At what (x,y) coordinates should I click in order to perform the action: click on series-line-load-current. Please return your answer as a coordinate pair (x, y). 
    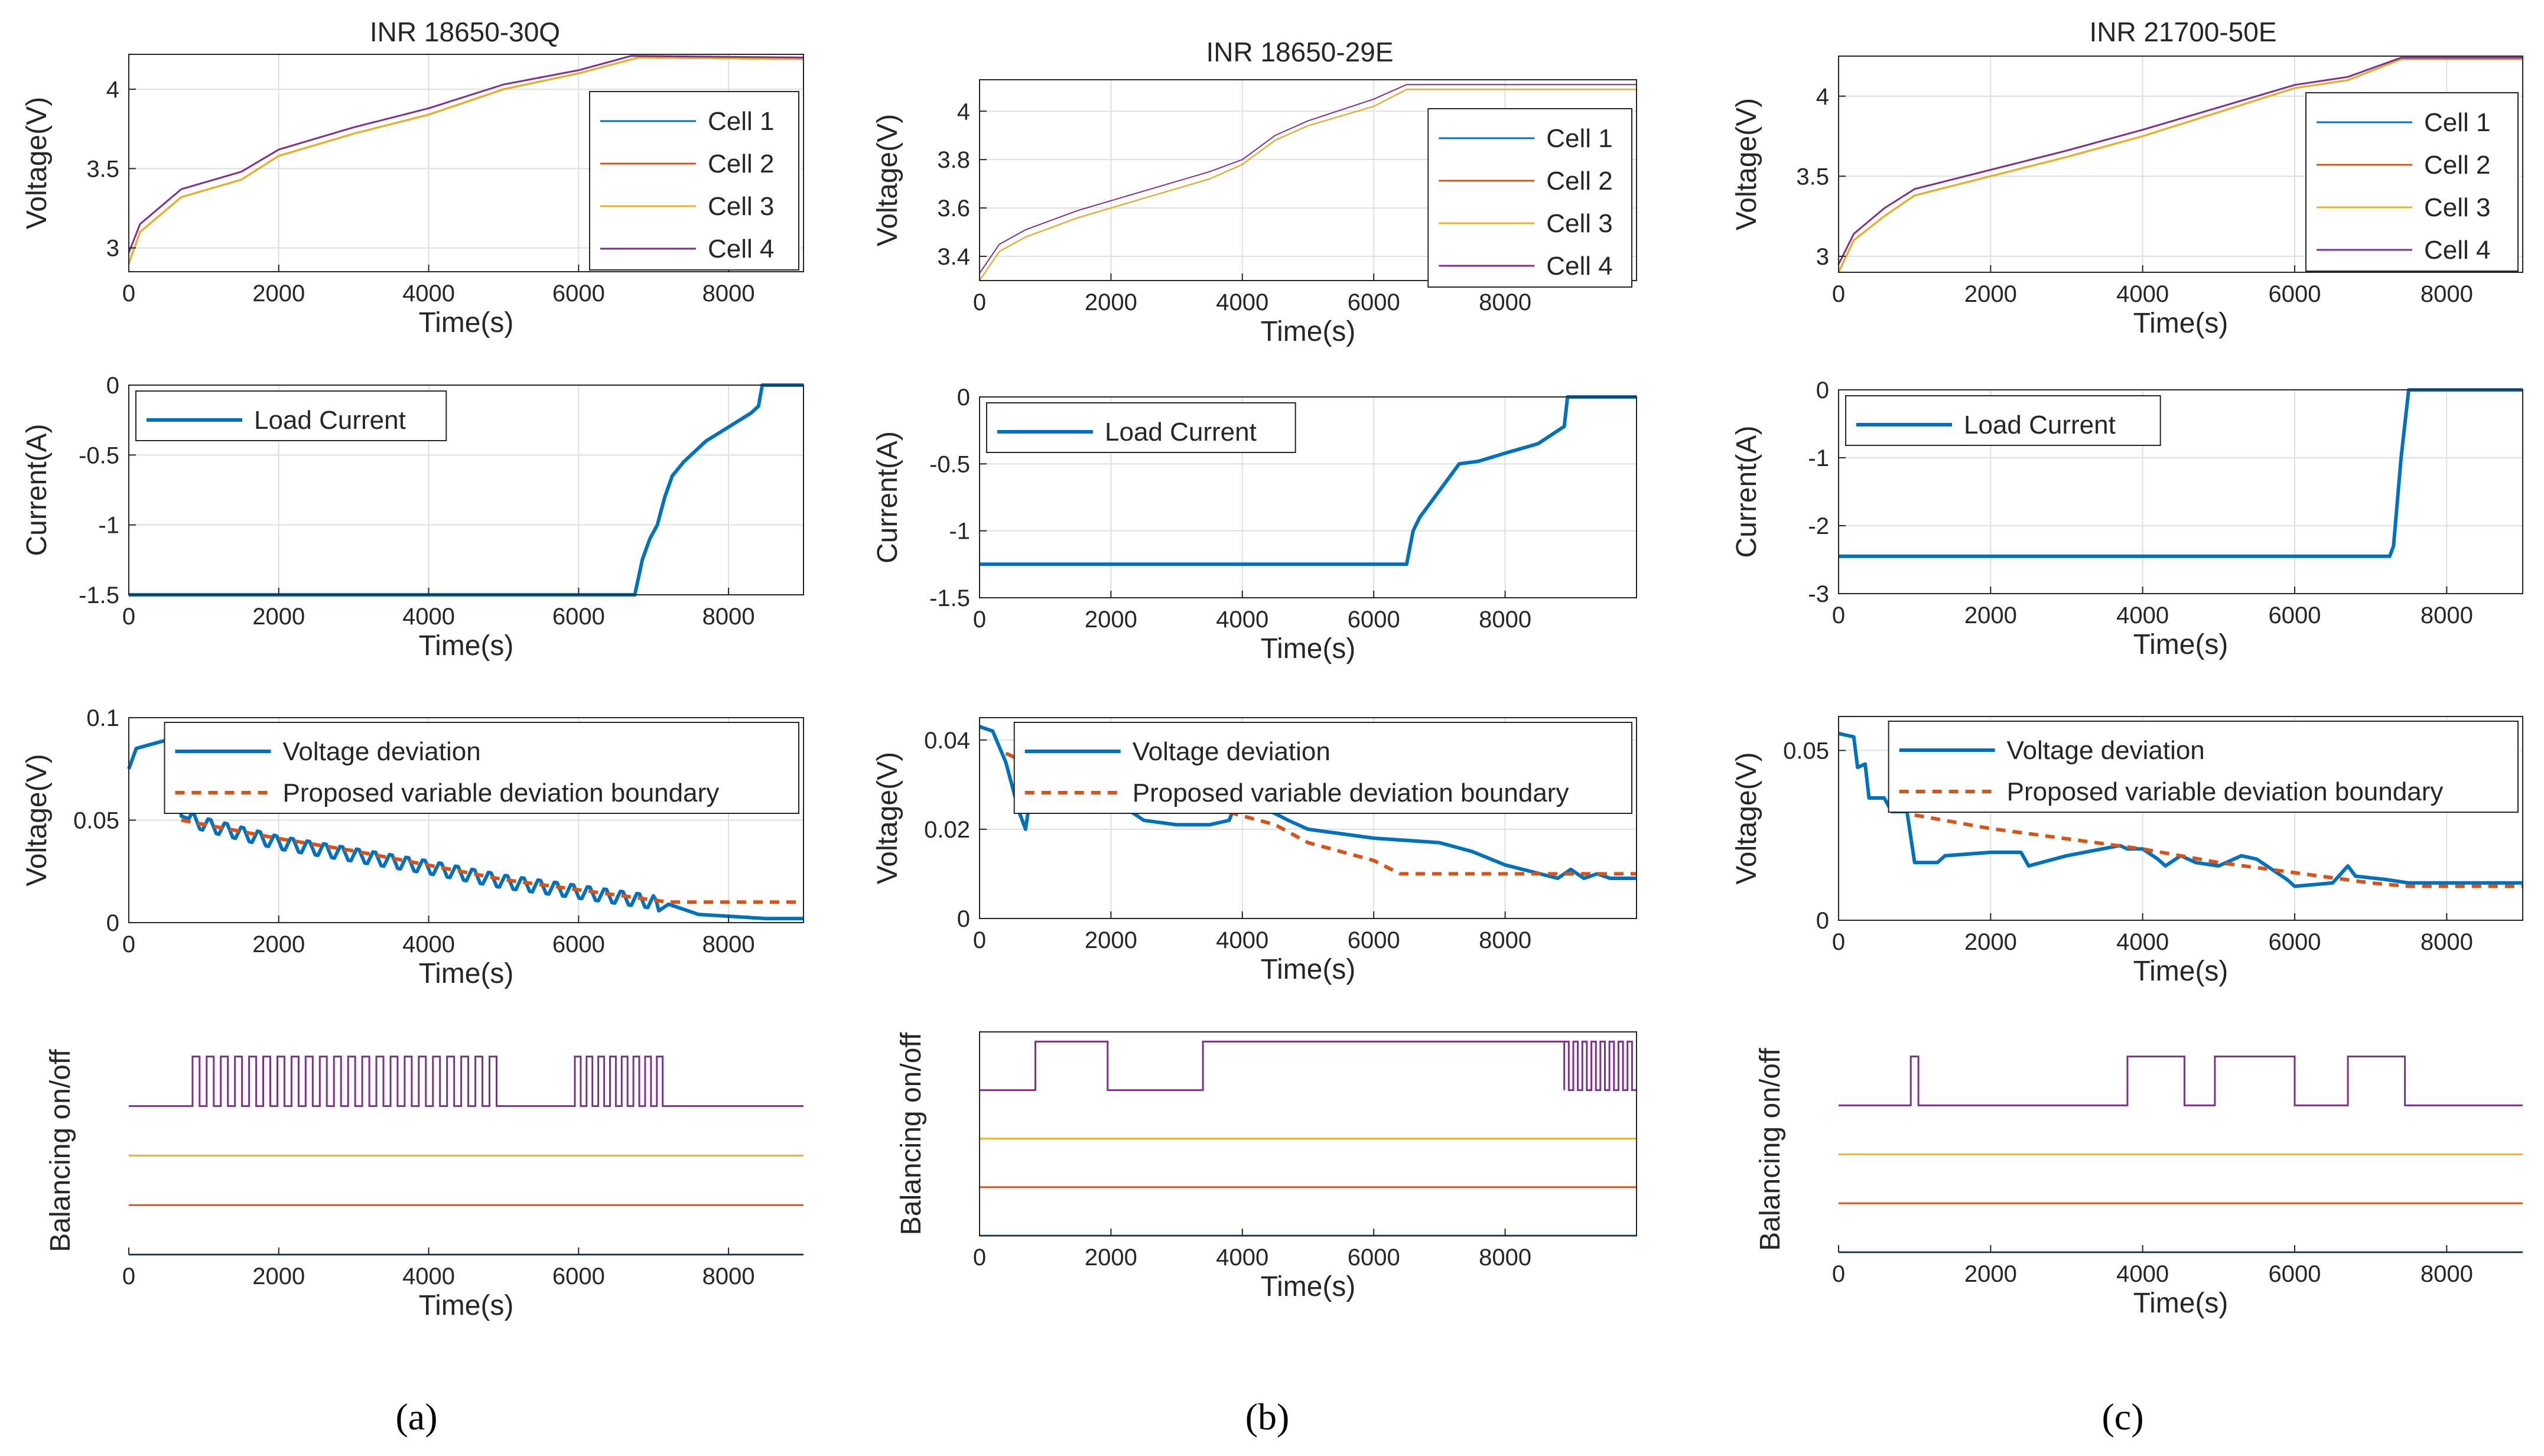
    Looking at the image, I should click on (466, 490).